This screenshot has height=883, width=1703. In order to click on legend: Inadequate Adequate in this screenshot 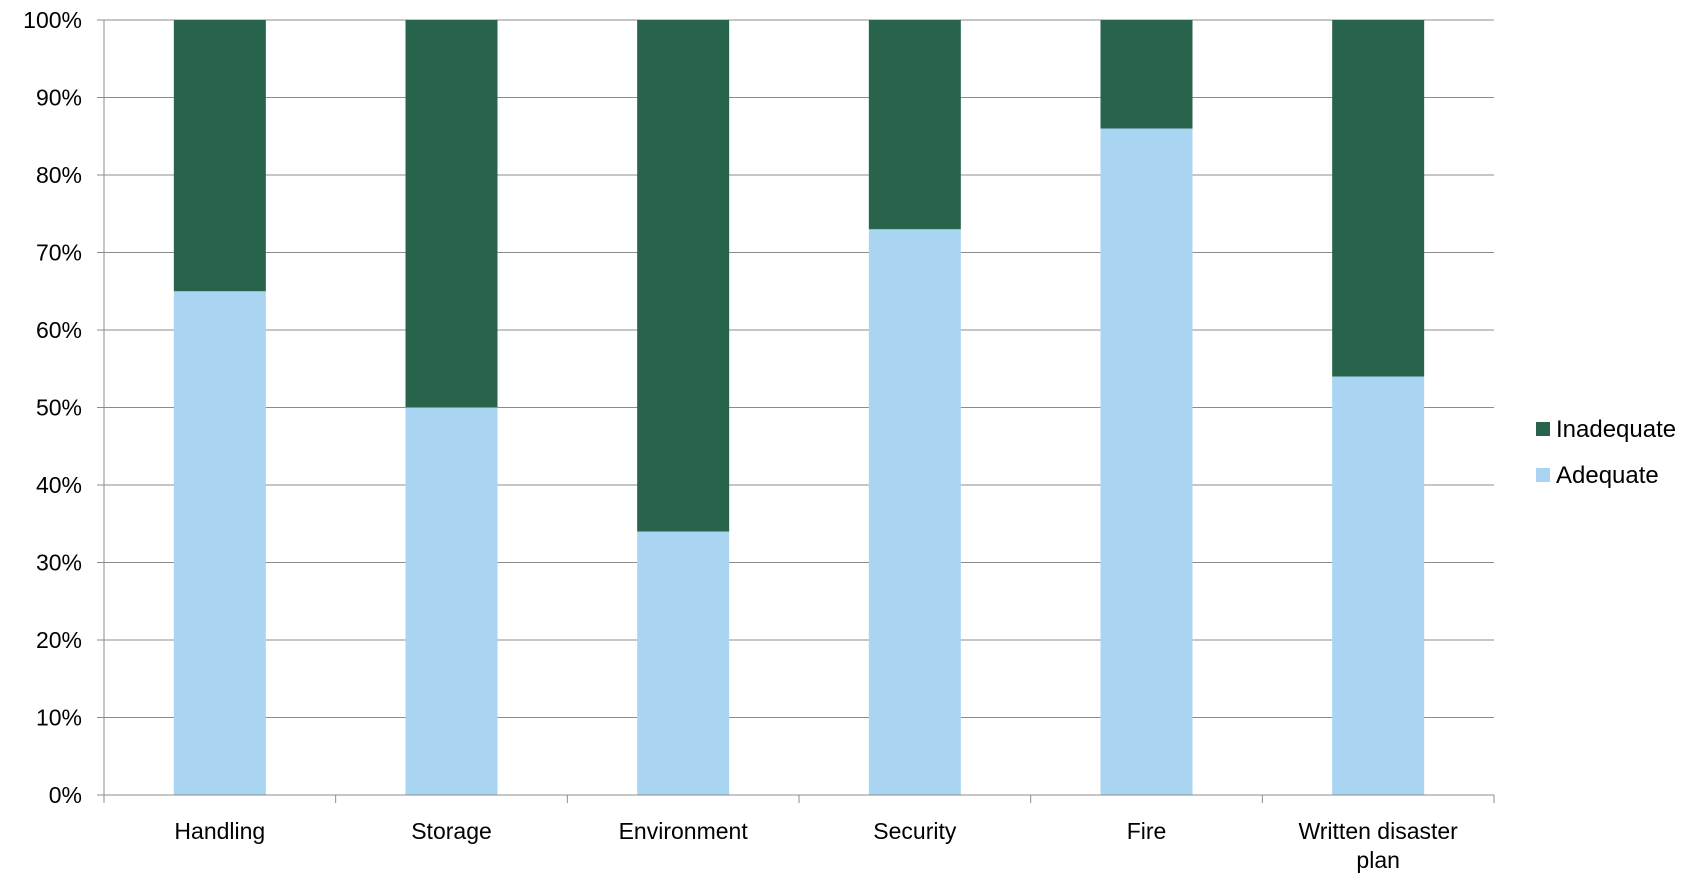, I will do `click(1606, 452)`.